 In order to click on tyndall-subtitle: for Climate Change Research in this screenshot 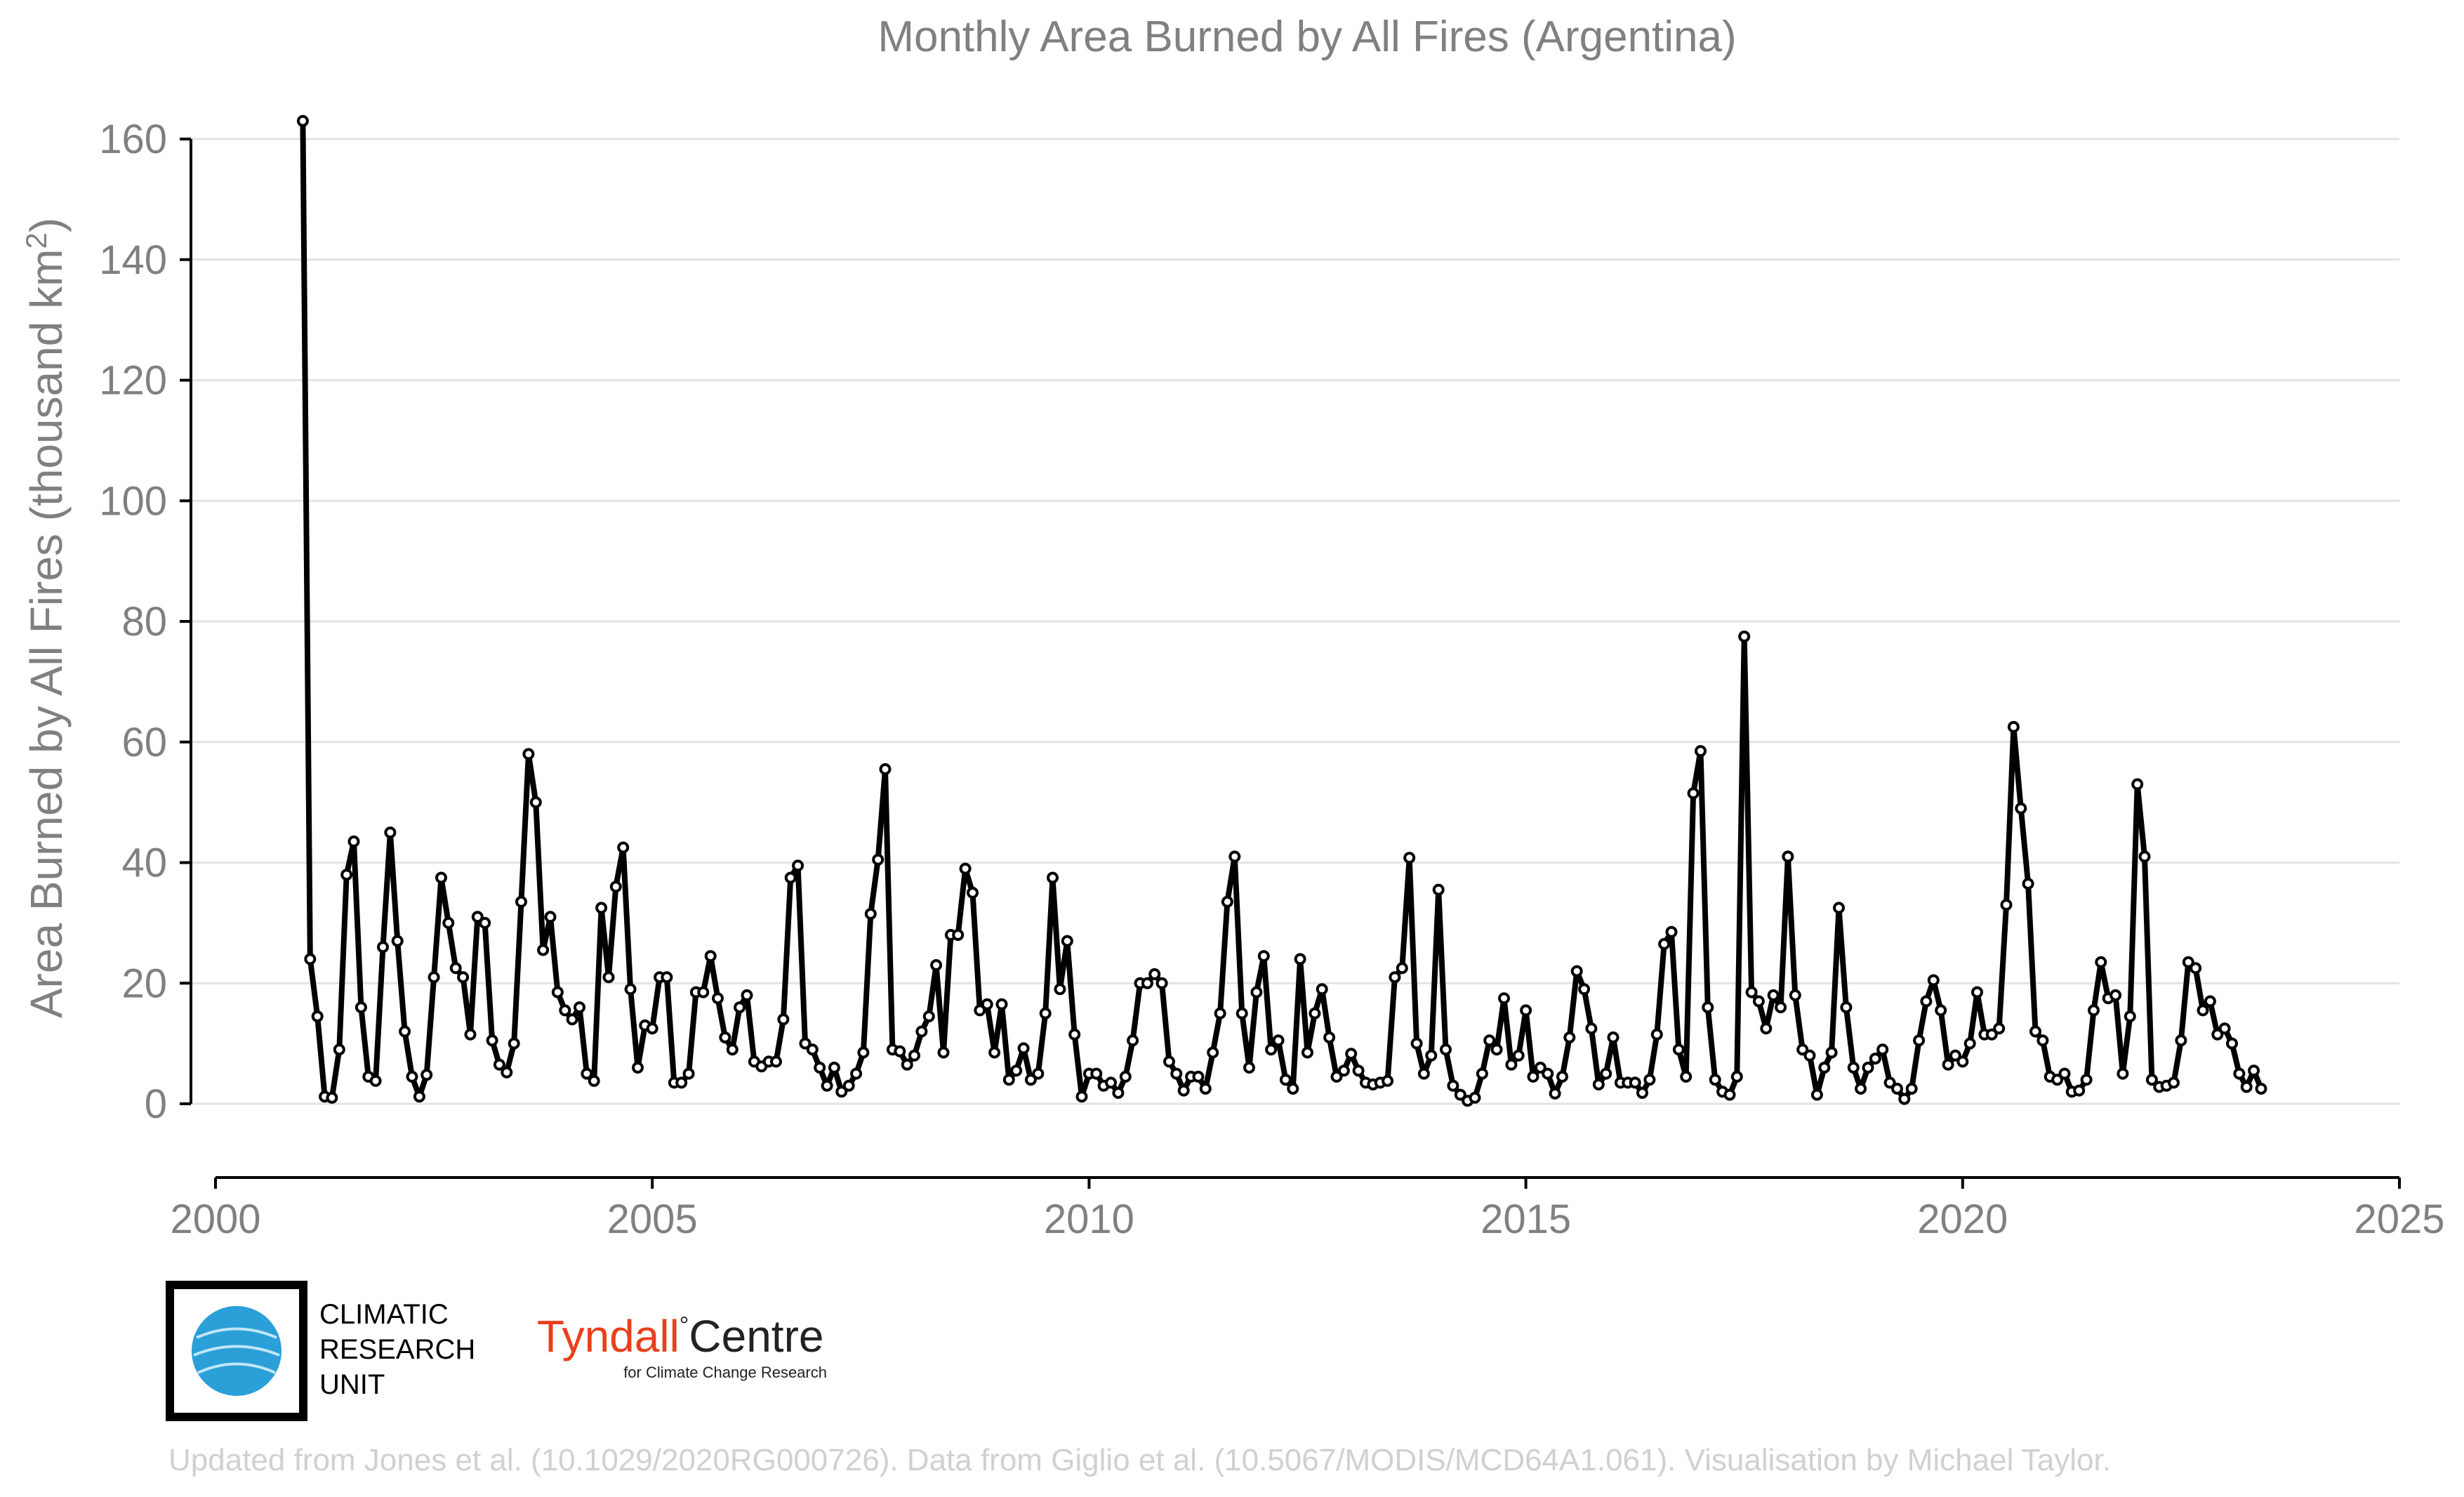, I will do `click(725, 1372)`.